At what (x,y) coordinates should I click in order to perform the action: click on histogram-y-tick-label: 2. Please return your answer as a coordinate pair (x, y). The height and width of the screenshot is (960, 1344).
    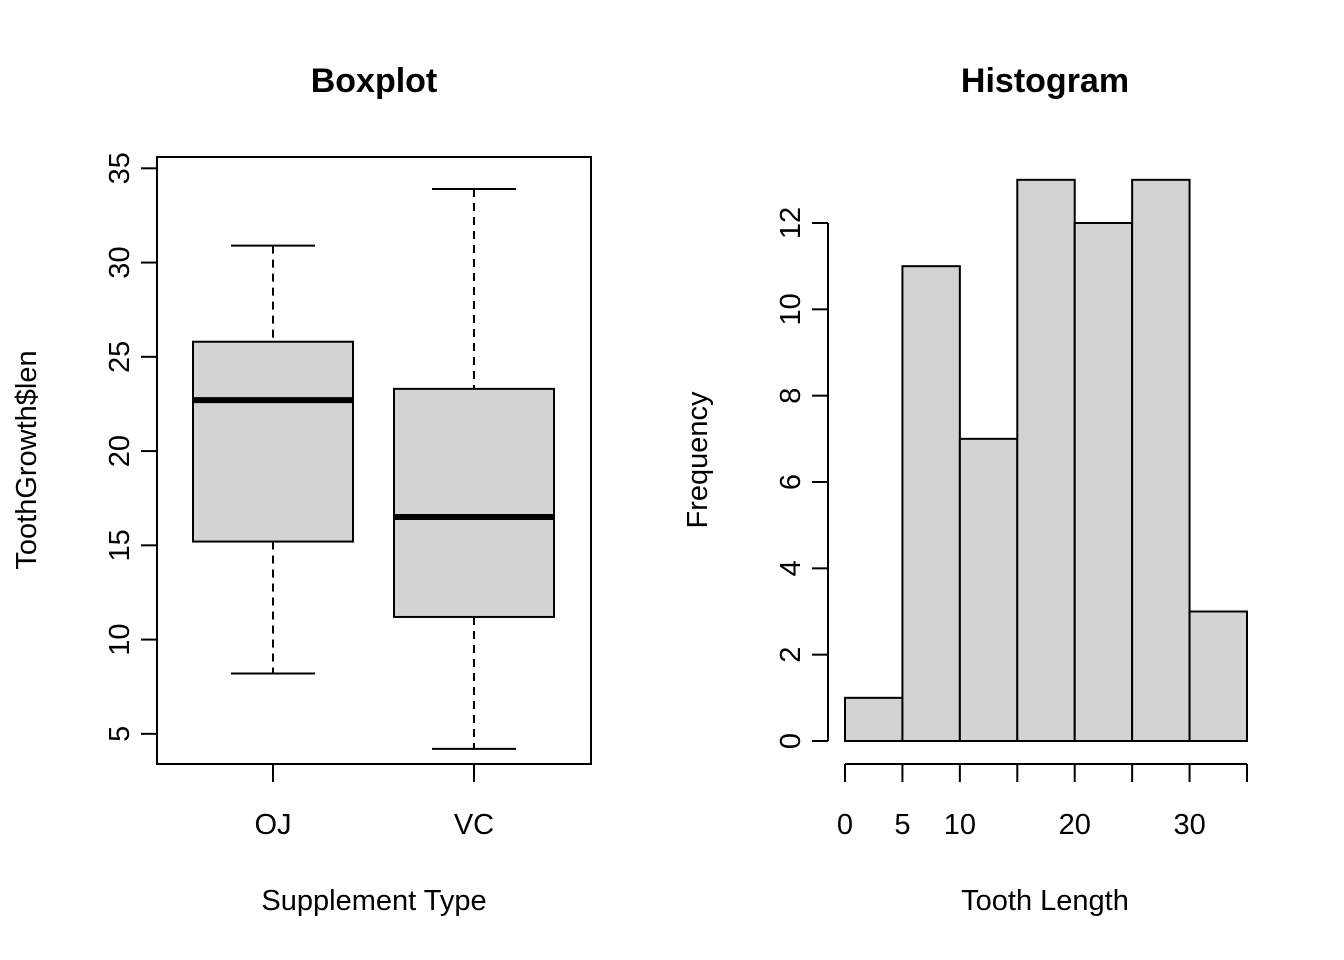
    Looking at the image, I should click on (791, 655).